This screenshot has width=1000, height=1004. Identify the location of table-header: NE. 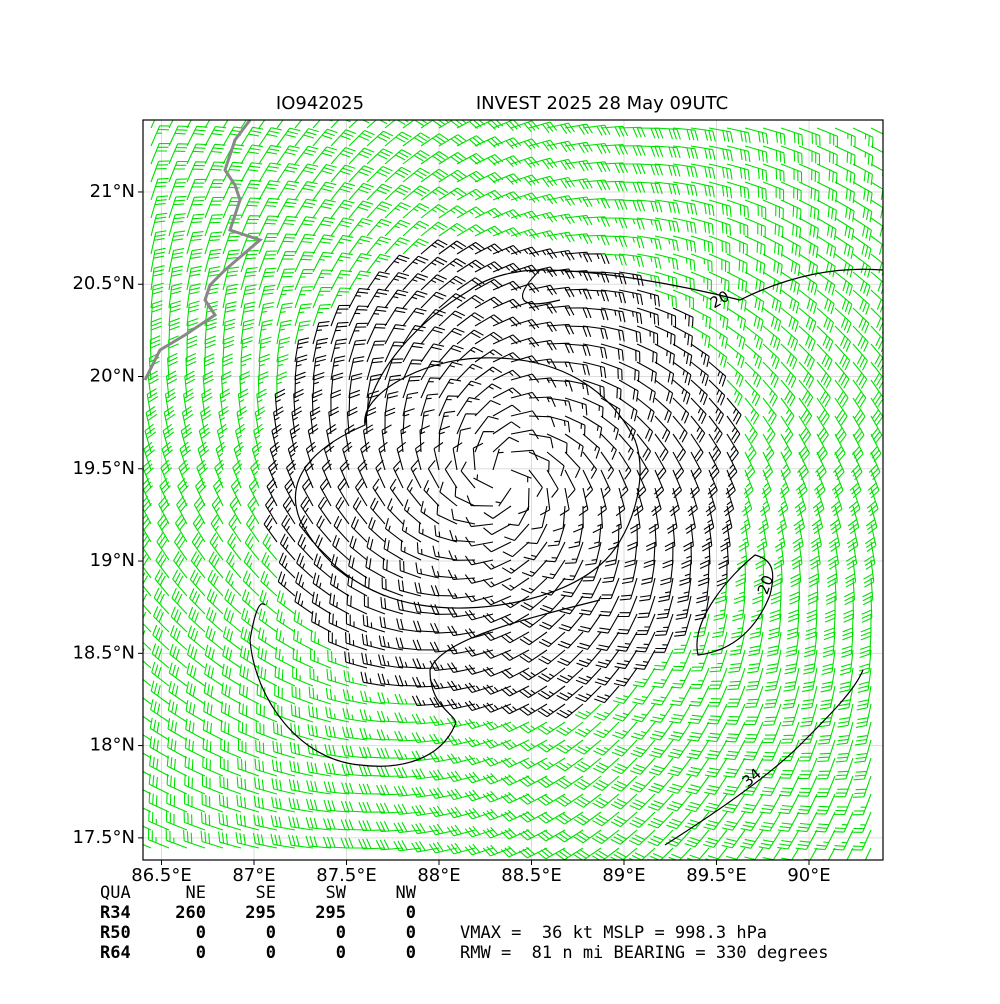
(196, 893).